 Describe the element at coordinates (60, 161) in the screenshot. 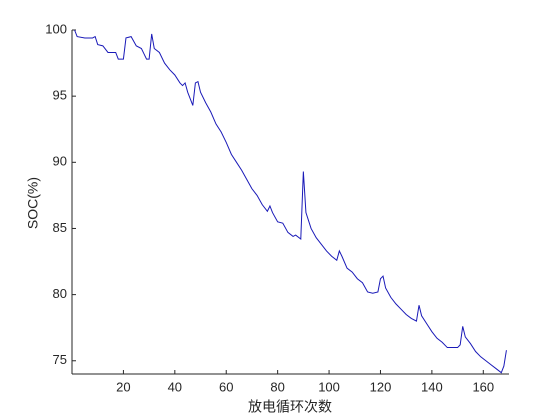

I see `y-tick-label: 90` at that location.